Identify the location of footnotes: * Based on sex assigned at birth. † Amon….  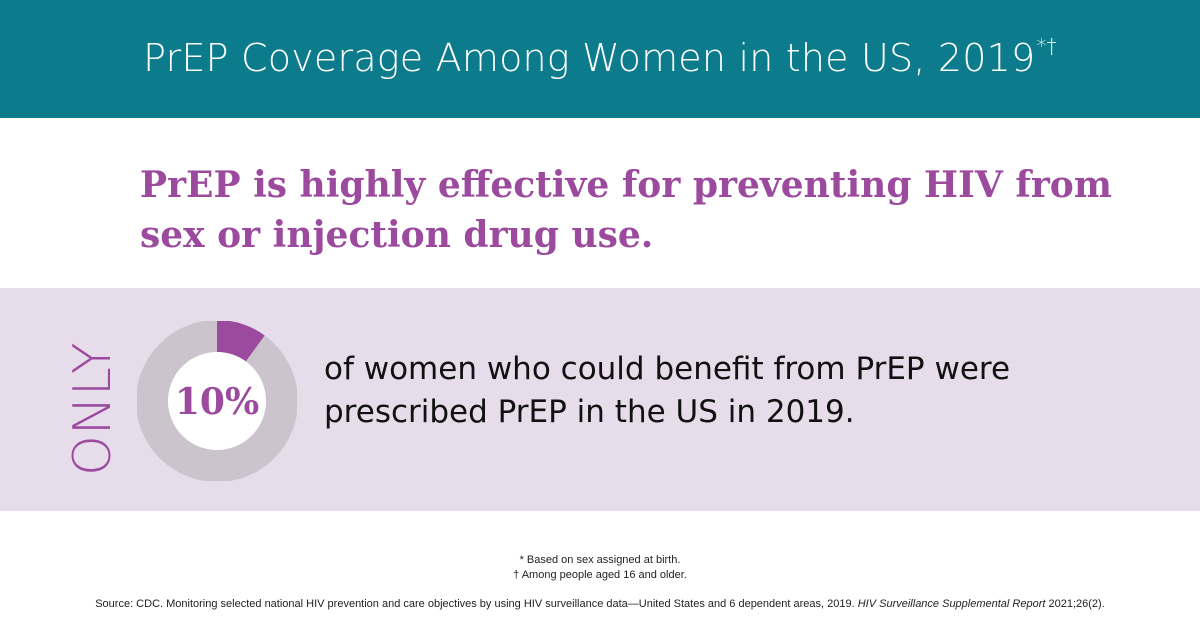
(600, 568).